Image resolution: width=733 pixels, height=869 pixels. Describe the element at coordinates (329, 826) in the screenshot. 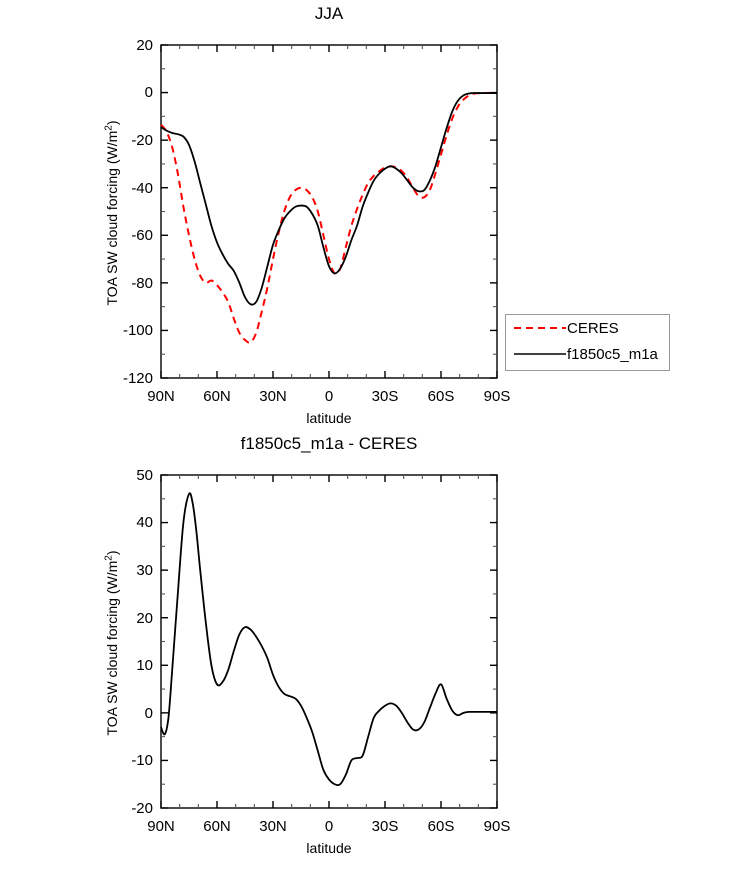

I see `bottom-x-tick-0: 0` at that location.